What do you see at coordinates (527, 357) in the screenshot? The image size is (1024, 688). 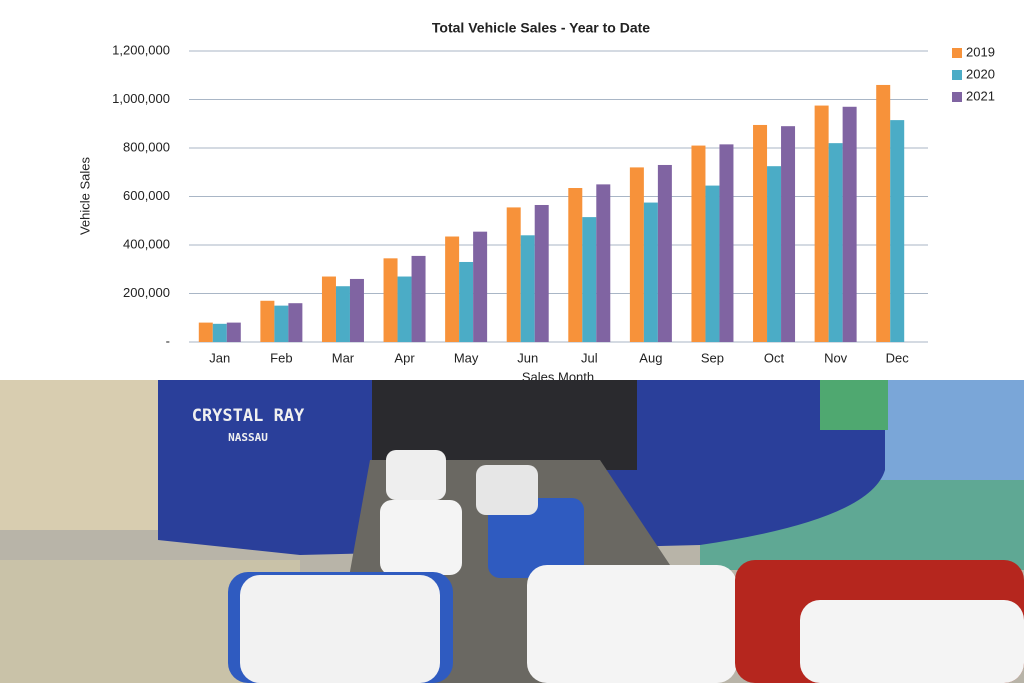 I see `x-tick-label: Jun` at bounding box center [527, 357].